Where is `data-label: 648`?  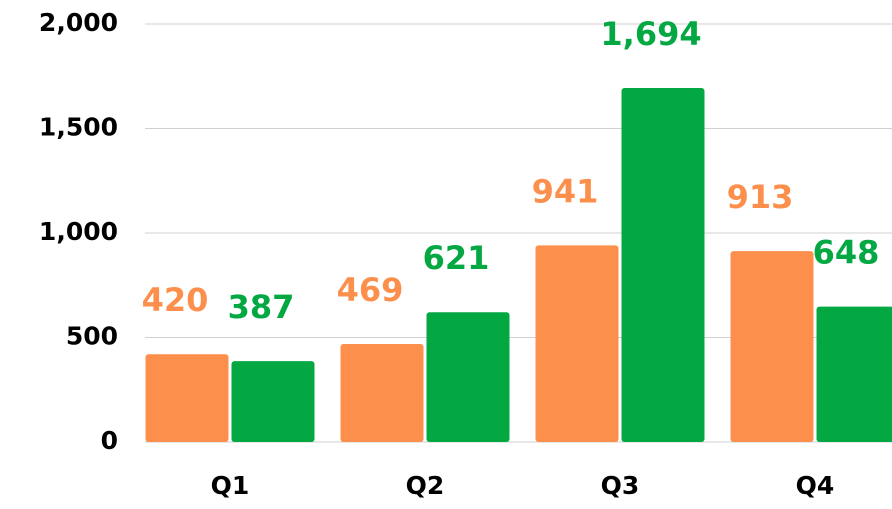
data-label: 648 is located at coordinates (846, 253).